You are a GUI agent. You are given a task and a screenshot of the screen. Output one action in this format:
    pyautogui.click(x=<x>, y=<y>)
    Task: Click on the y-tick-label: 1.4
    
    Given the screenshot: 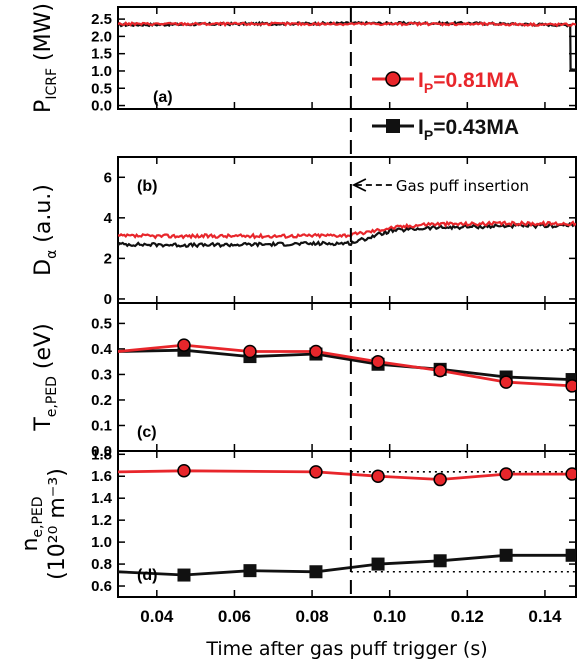 What is the action you would take?
    pyautogui.click(x=102, y=498)
    